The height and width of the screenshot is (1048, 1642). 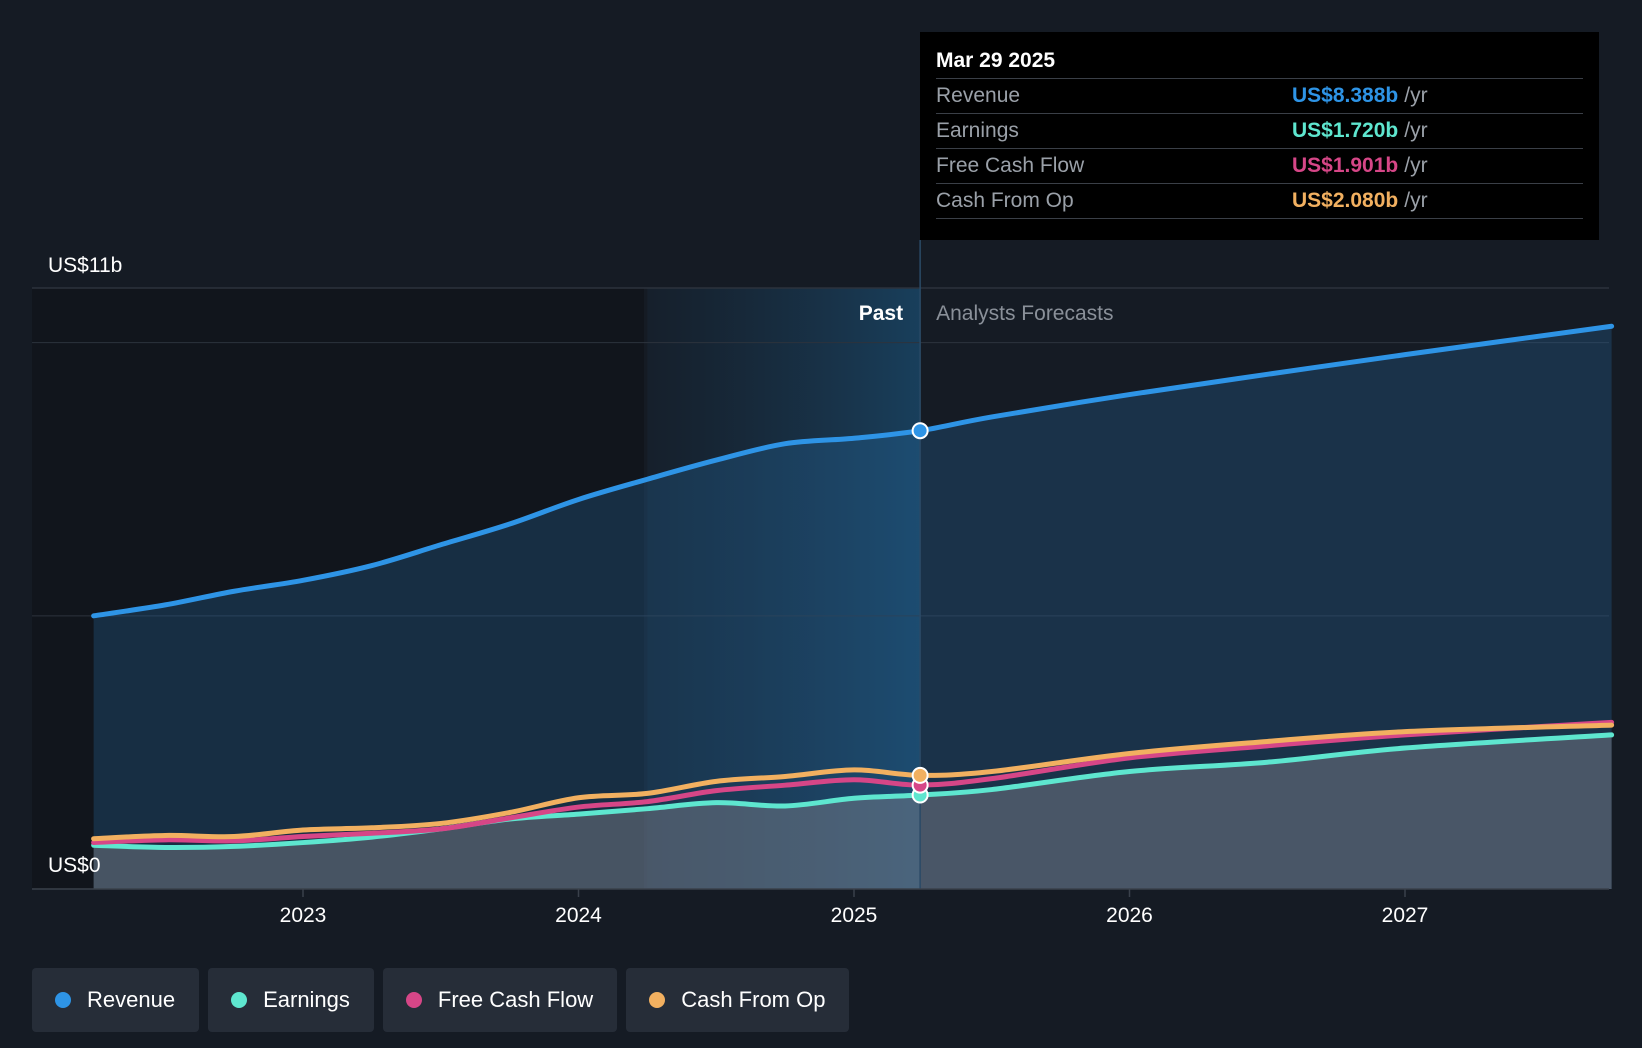 I want to click on tooltip-label: Free Cash Flow, so click(x=1010, y=165).